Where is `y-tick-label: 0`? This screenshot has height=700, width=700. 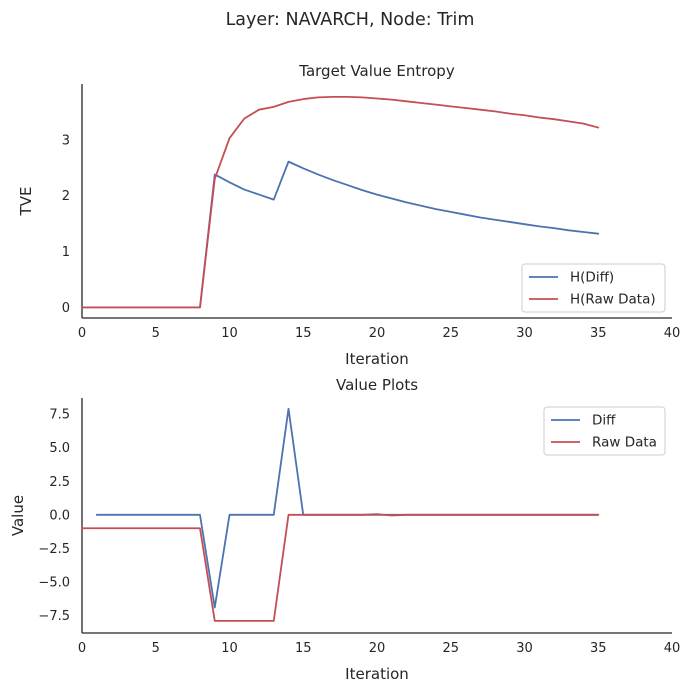
y-tick-label: 0 is located at coordinates (66, 308).